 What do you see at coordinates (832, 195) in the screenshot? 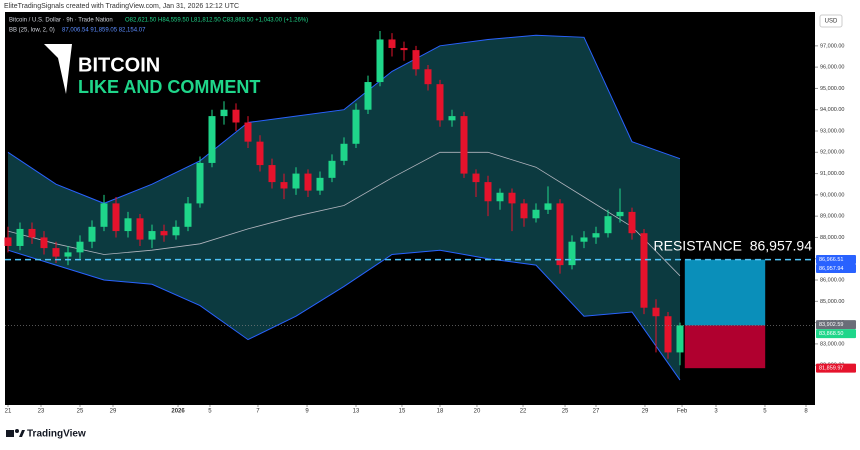
I see `y-tick-label: 90,000.00` at bounding box center [832, 195].